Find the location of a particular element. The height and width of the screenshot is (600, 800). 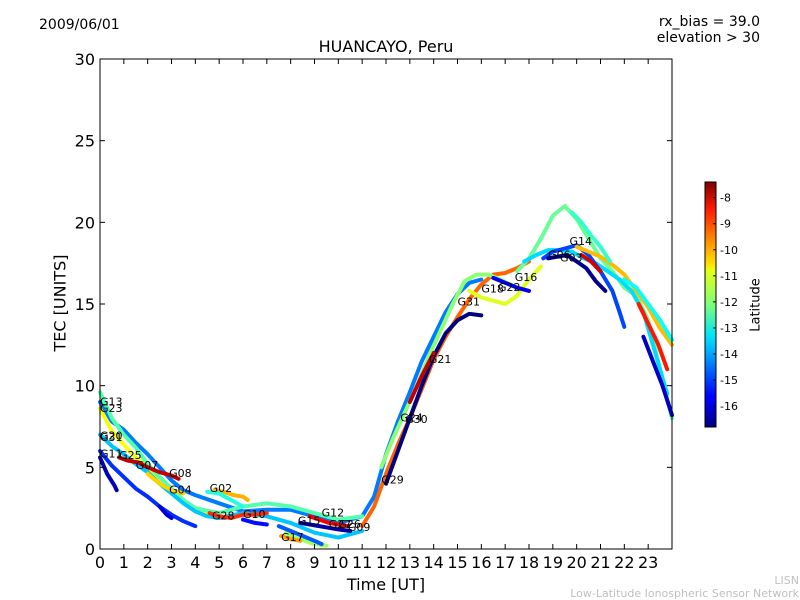

footer-network-full: Low-Latitude Ionospheric Sensor Network is located at coordinates (684, 593).